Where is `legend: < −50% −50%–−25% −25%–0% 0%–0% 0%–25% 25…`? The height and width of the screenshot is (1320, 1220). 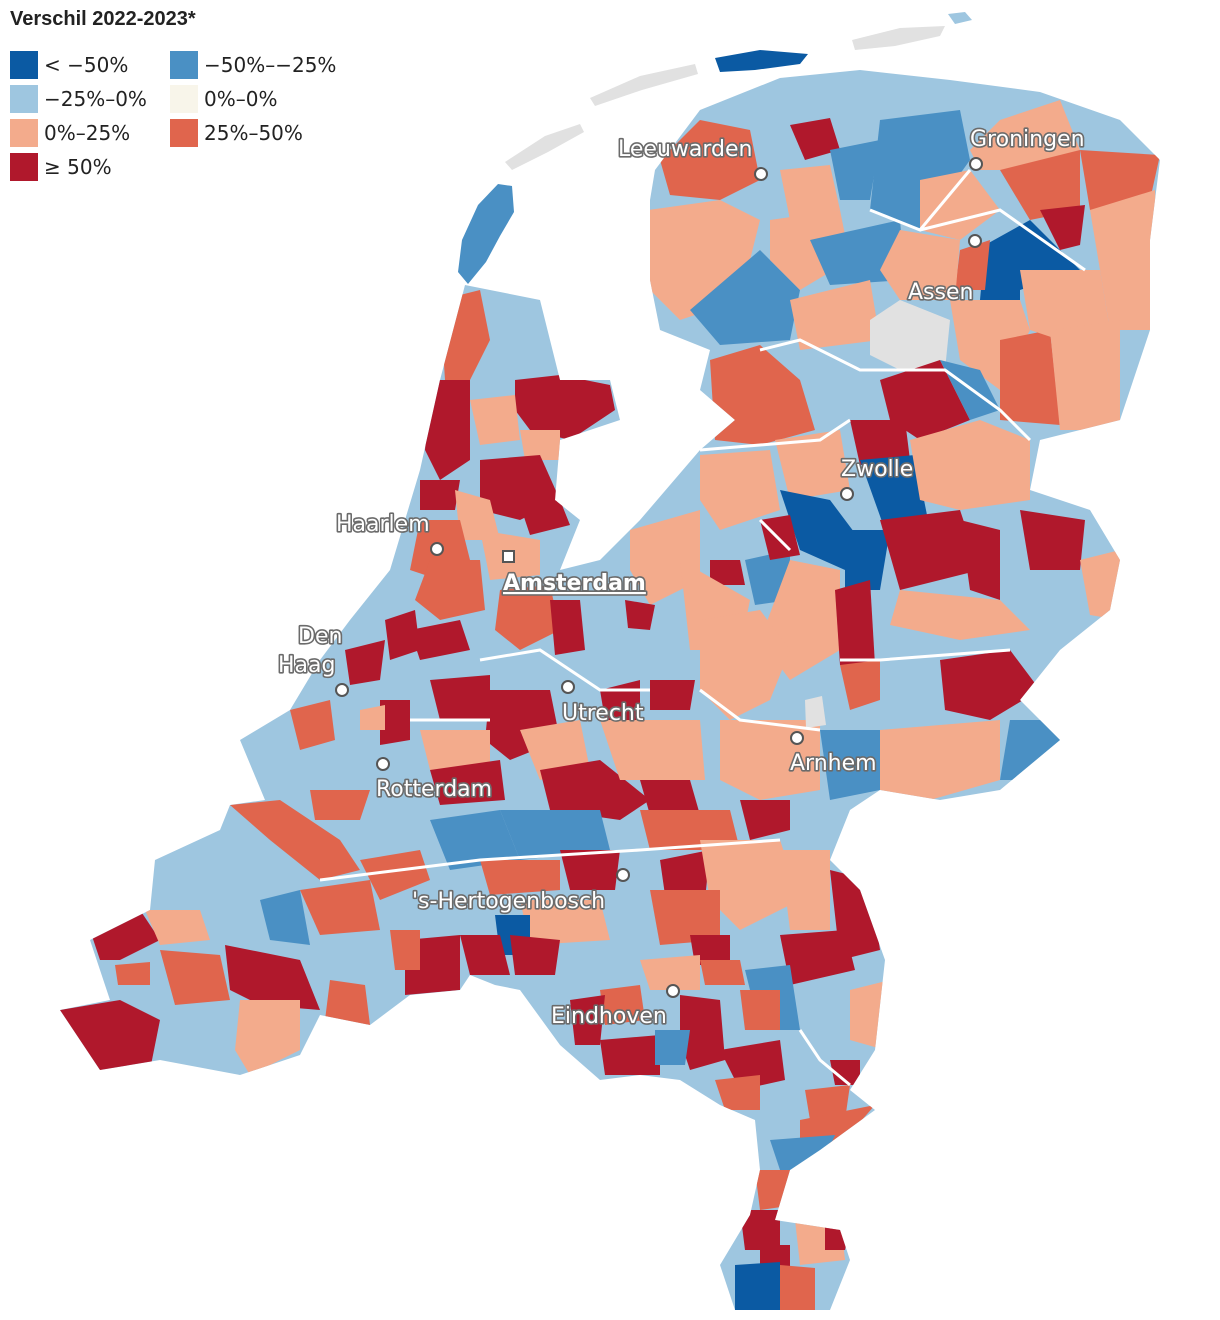
legend: < −50% −50%–−25% −25%–0% 0%–0% 0%–25% 25… is located at coordinates (175, 116).